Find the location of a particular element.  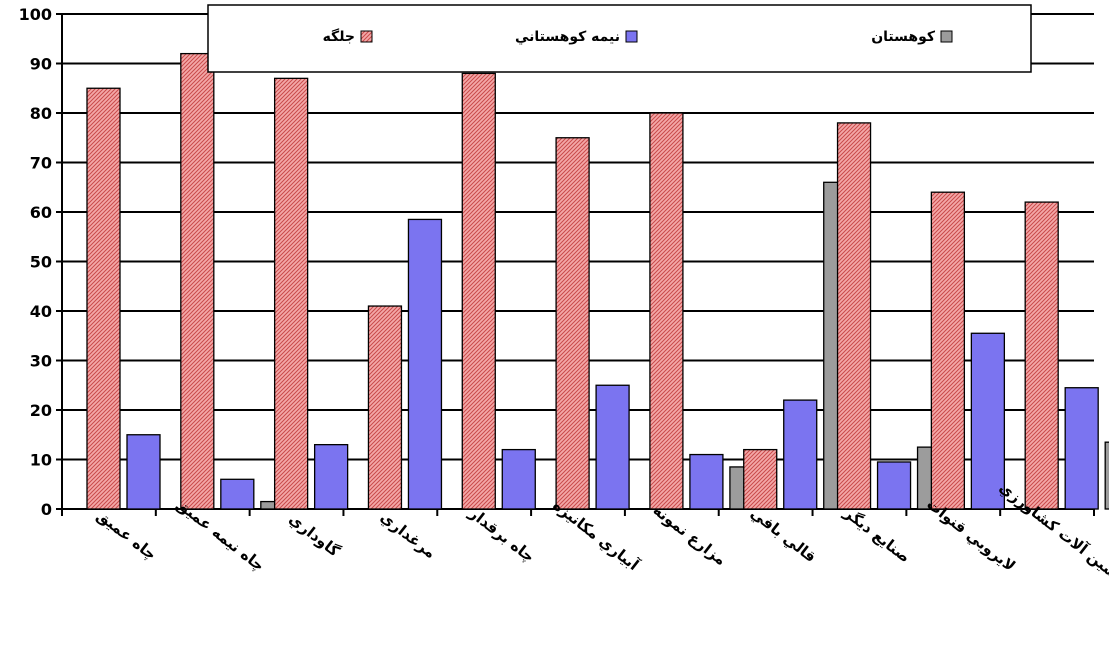

y-tick-label: 50 is located at coordinates (41, 262).